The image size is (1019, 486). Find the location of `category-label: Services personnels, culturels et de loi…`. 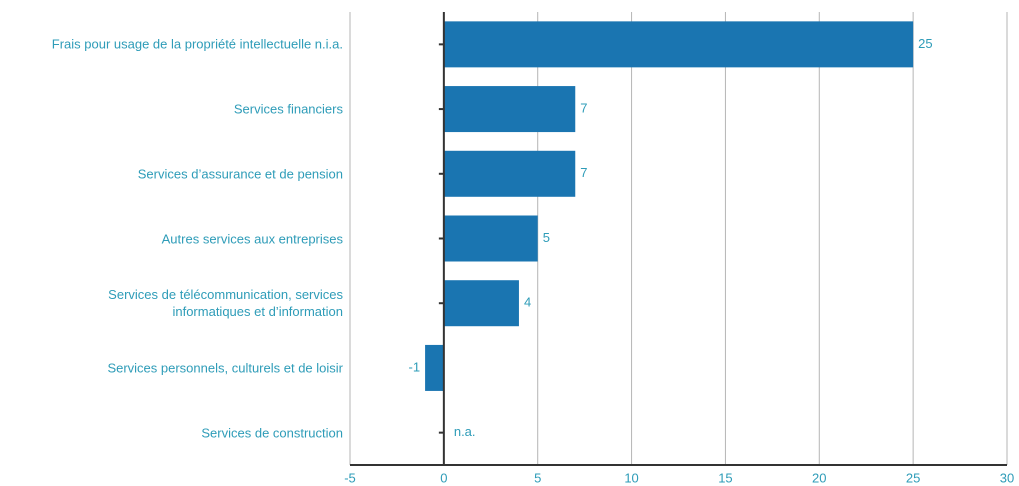

category-label: Services personnels, culturels et de loi… is located at coordinates (225, 368).